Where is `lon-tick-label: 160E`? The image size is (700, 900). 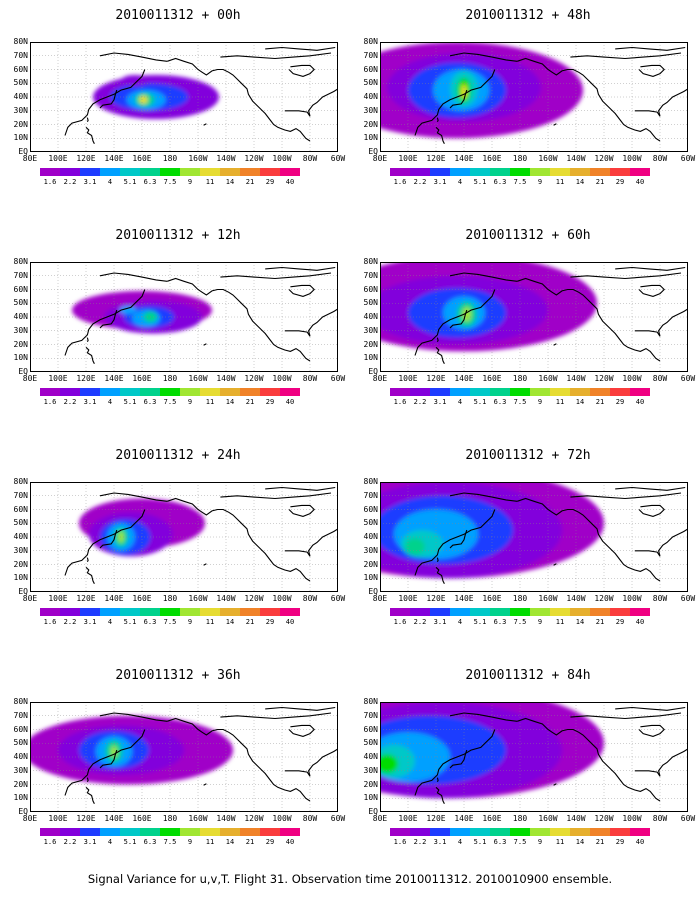 lon-tick-label: 160E is located at coordinates (492, 378).